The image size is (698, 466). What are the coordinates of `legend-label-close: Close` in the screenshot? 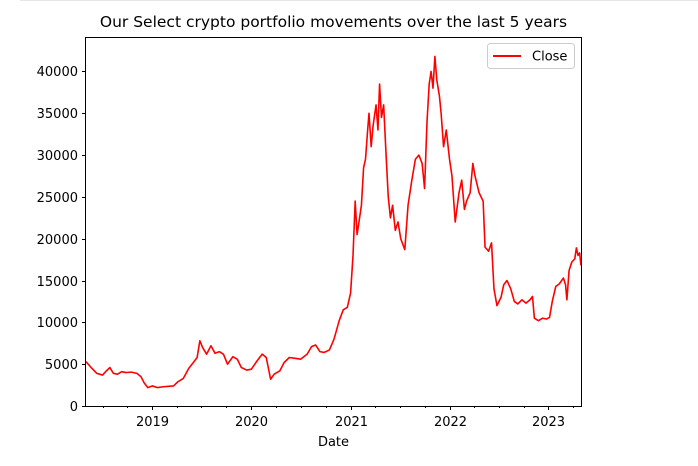 It's located at (549, 57).